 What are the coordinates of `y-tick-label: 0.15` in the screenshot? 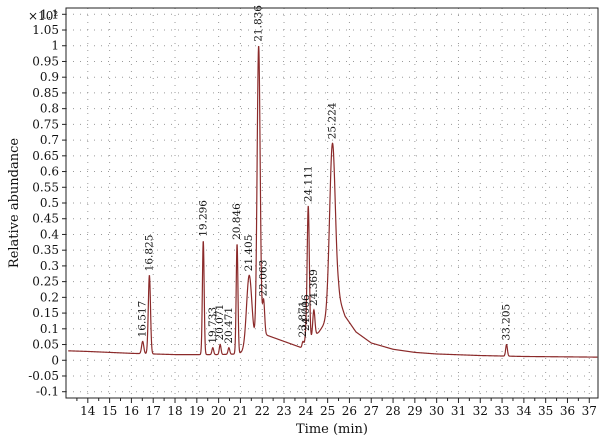 It's located at (45, 313).